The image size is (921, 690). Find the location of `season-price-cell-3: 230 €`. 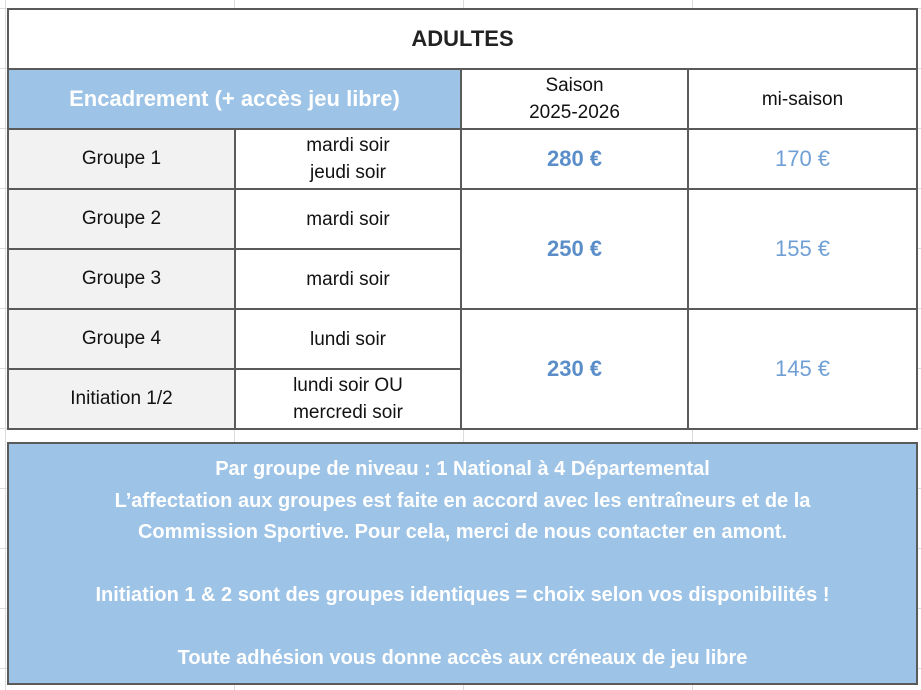

season-price-cell-3: 230 € is located at coordinates (574, 369).